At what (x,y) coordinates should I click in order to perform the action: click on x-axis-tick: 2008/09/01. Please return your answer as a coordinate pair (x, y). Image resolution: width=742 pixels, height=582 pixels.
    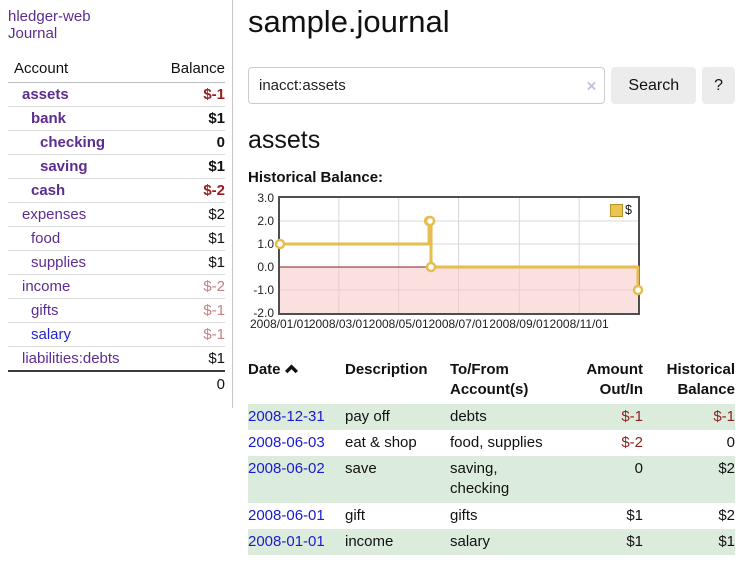
    Looking at the image, I should click on (519, 324).